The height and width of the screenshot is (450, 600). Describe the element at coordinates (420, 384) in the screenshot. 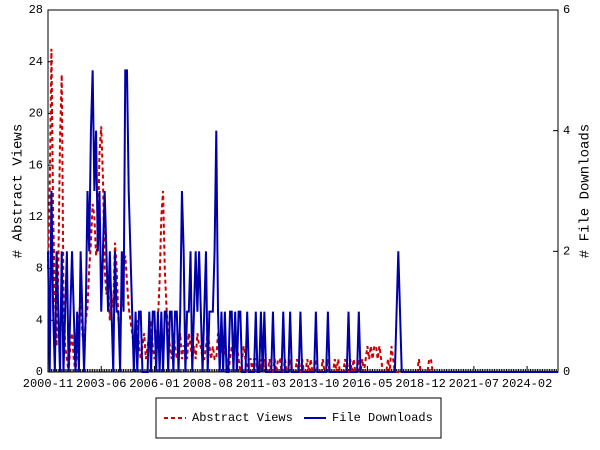

I see `x-tick-label: 2018-12` at that location.